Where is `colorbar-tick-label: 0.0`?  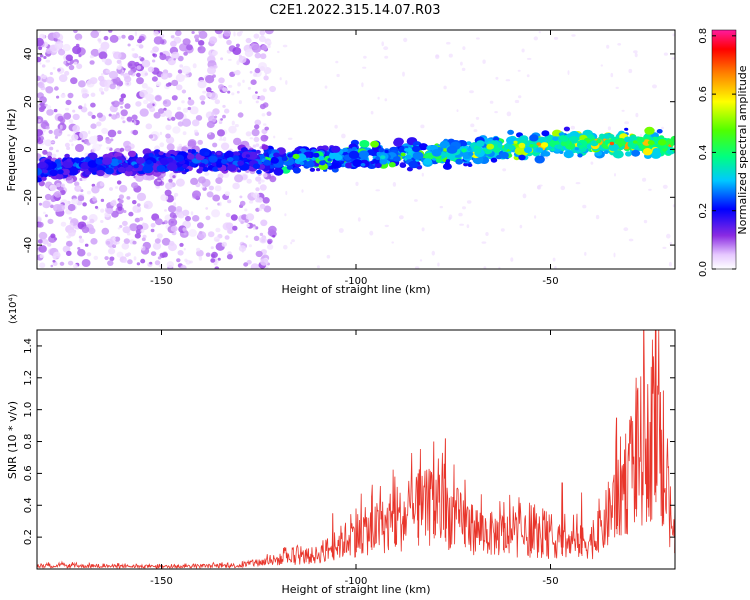
colorbar-tick-label: 0.0 is located at coordinates (703, 269).